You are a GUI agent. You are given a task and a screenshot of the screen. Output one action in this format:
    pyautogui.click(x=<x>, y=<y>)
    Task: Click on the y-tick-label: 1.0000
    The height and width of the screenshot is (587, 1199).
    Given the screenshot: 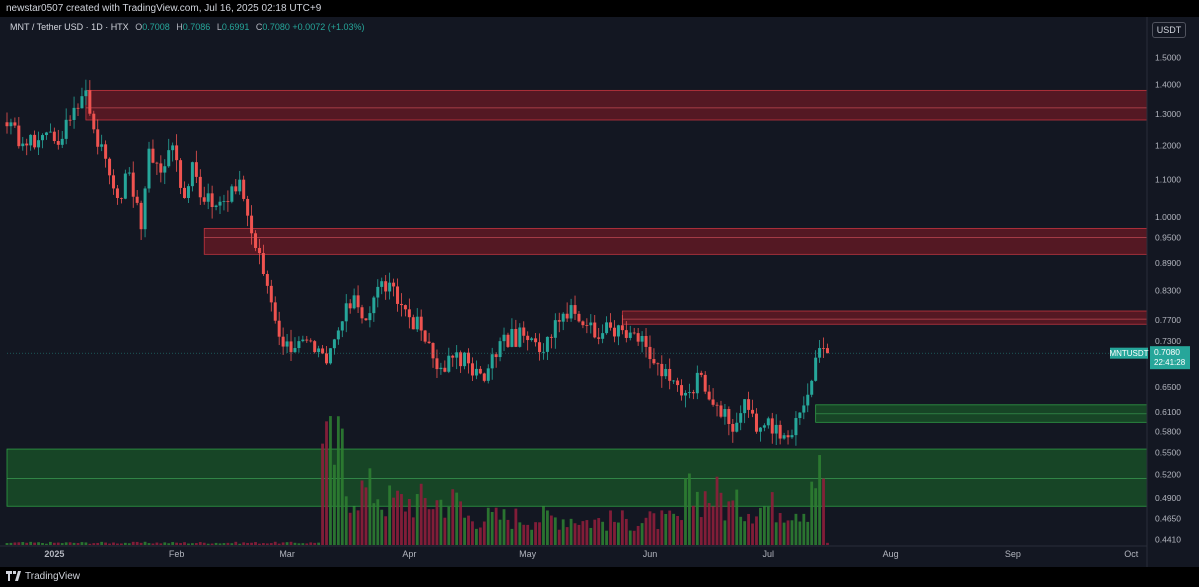 What is the action you would take?
    pyautogui.click(x=1168, y=217)
    